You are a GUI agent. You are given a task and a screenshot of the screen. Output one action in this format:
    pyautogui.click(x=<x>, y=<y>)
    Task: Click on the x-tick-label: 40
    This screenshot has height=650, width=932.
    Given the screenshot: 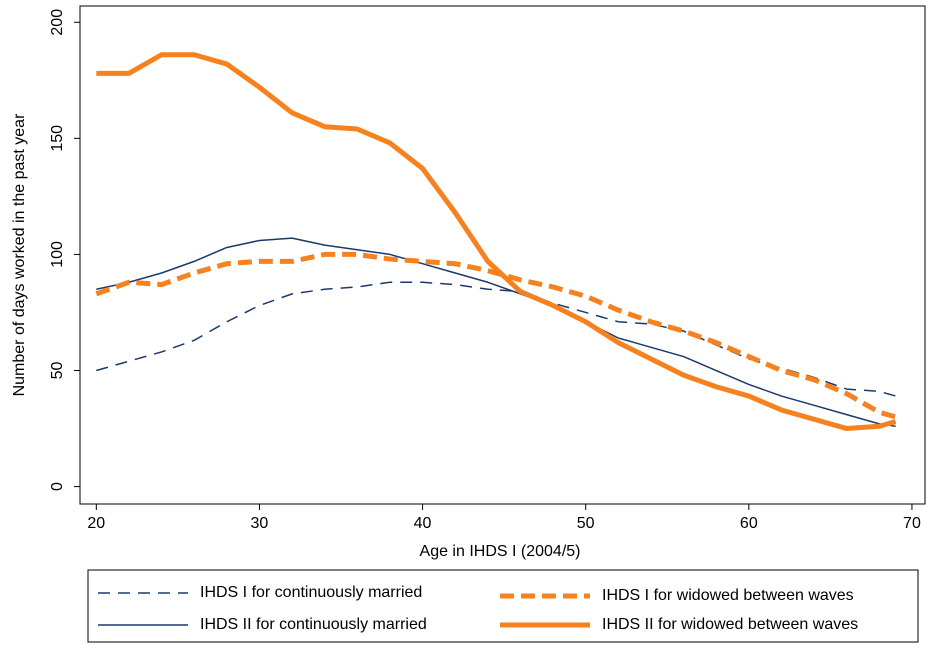 What is the action you would take?
    pyautogui.click(x=423, y=523)
    